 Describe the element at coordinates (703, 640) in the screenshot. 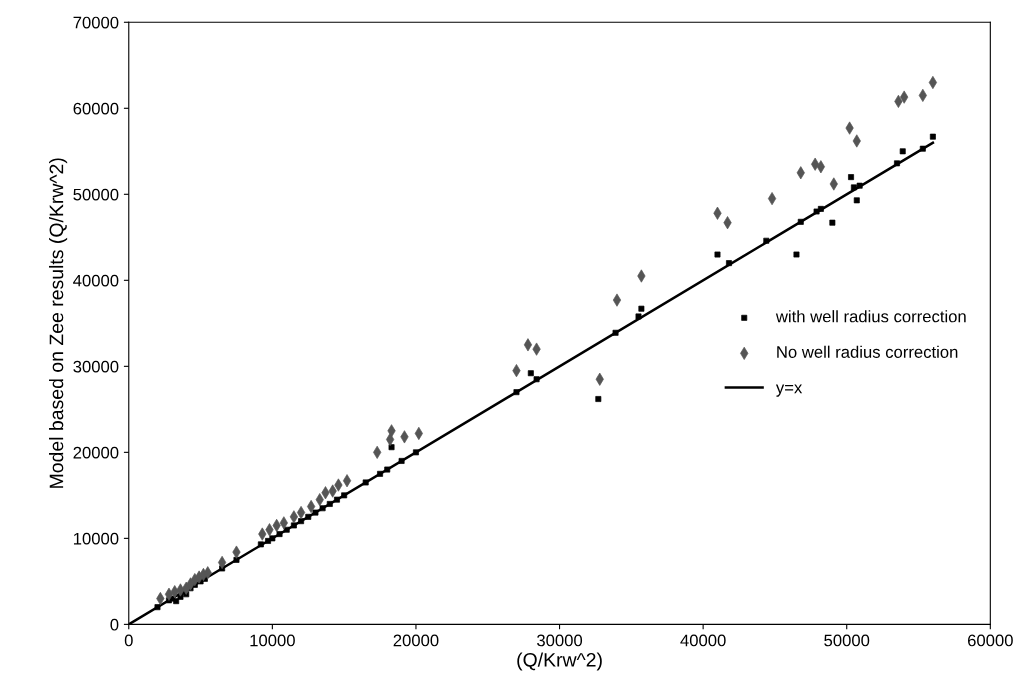

I see `x-tick-label: 40000` at that location.